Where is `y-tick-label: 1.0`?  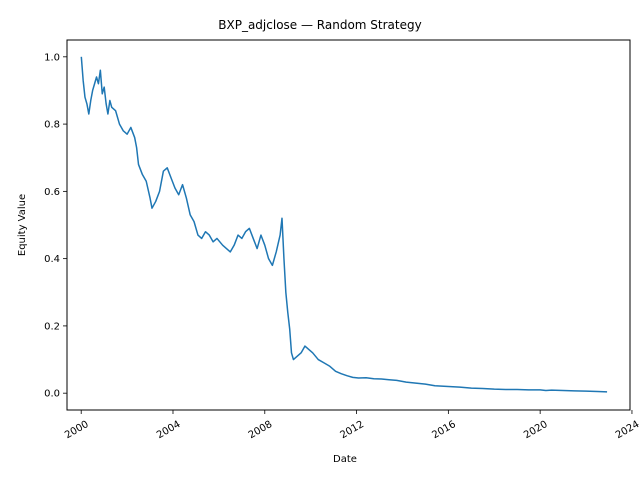
y-tick-label: 1.0 is located at coordinates (52, 57).